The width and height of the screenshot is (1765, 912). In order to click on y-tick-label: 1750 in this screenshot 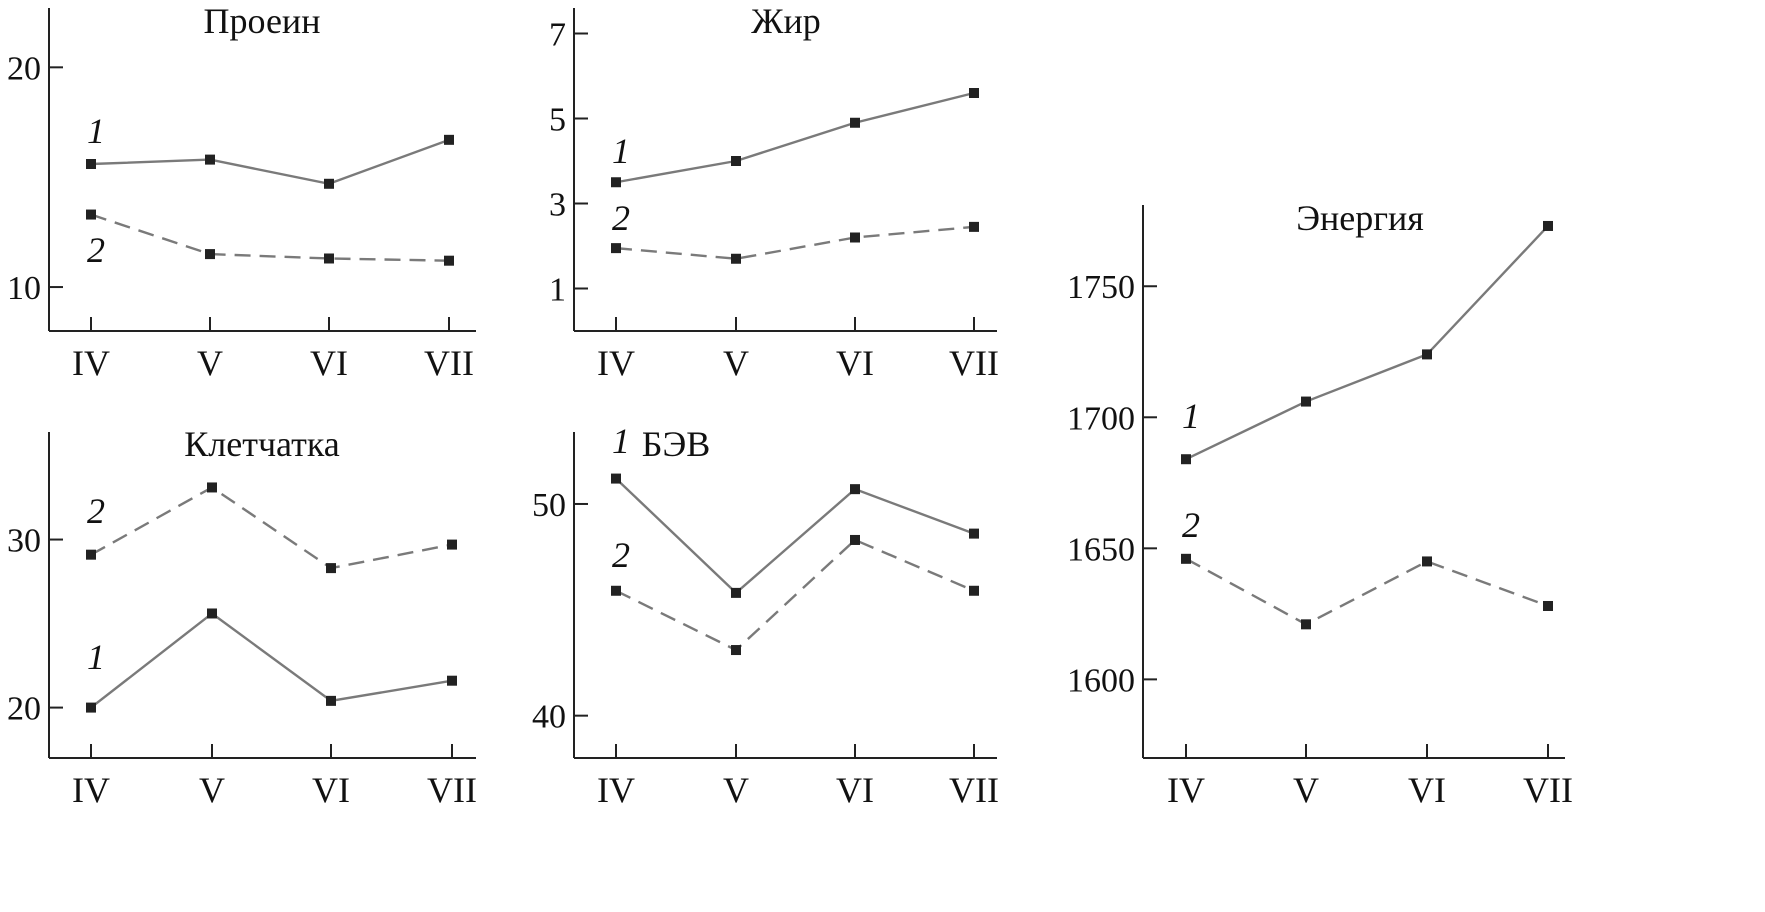, I will do `click(1101, 287)`.